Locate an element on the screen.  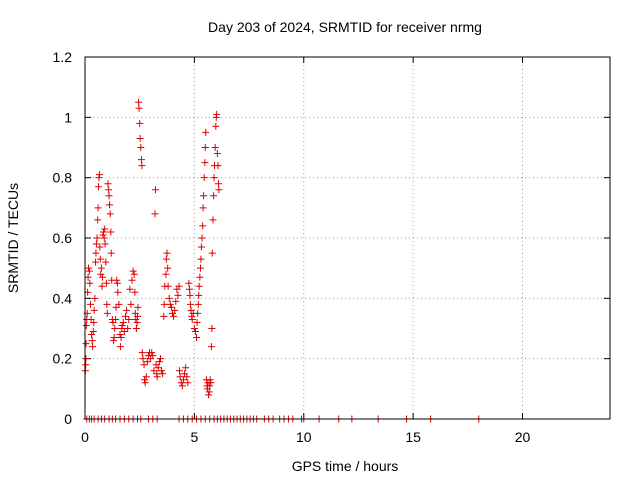
y-tick-label: 0.4 is located at coordinates (63, 298).